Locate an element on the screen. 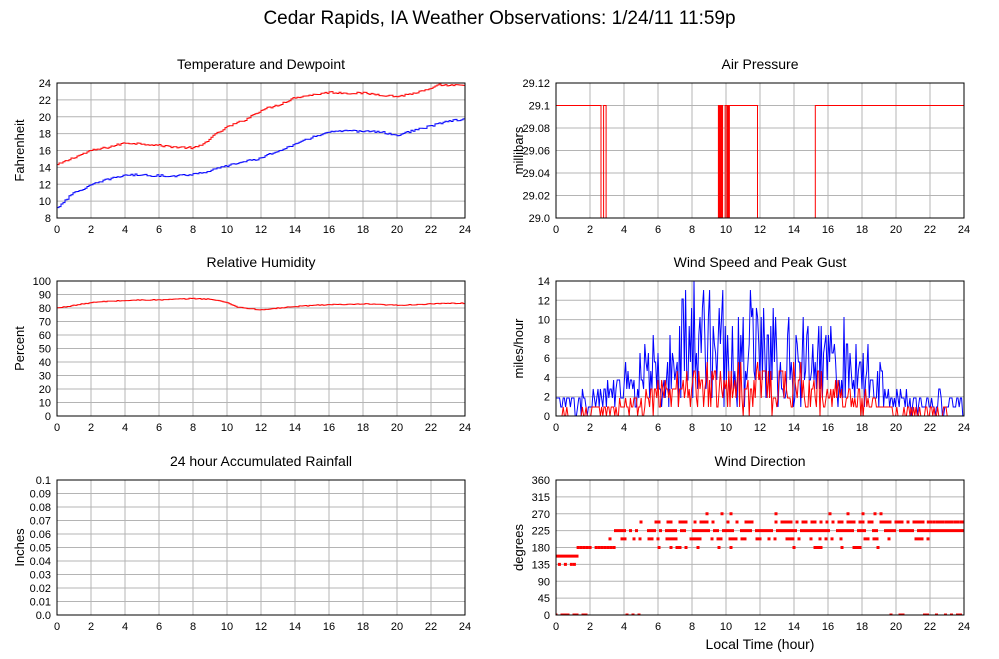  humidity-y-tick-label: 90 is located at coordinates (45, 296).